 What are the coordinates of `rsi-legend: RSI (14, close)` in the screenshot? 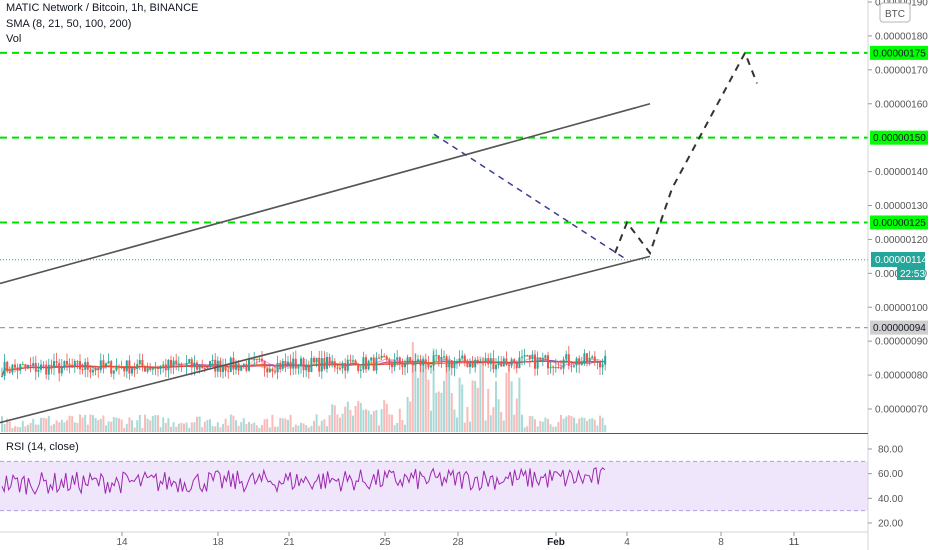 It's located at (42, 447).